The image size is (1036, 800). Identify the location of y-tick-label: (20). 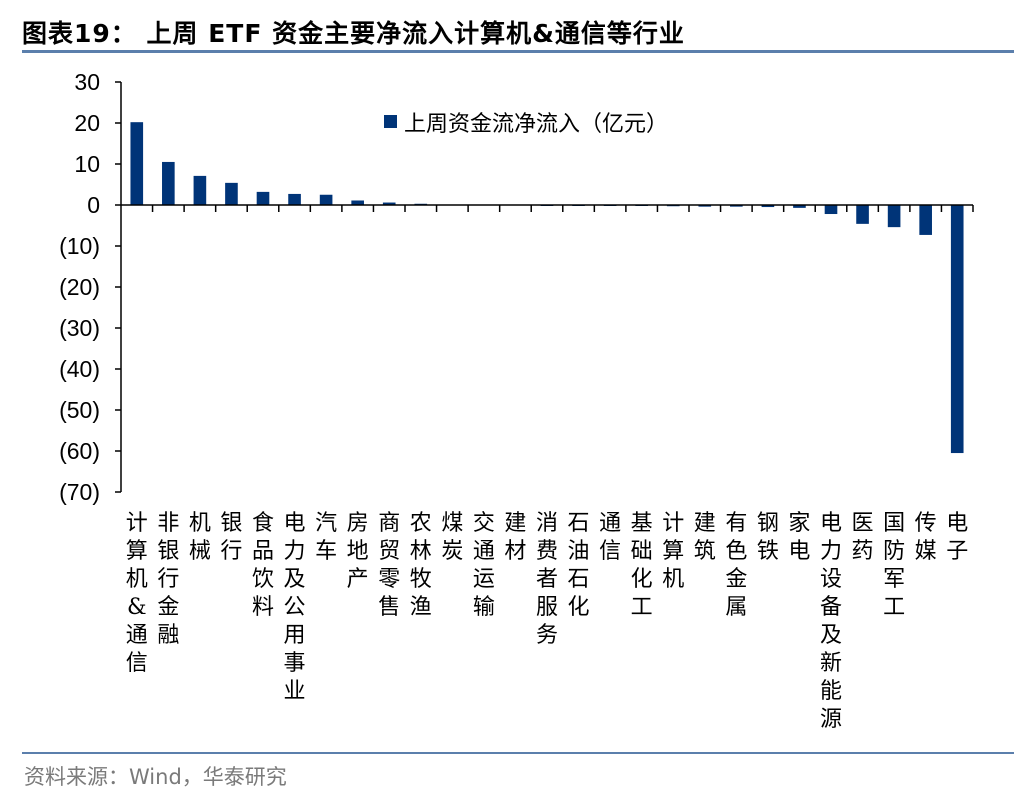
(79, 287).